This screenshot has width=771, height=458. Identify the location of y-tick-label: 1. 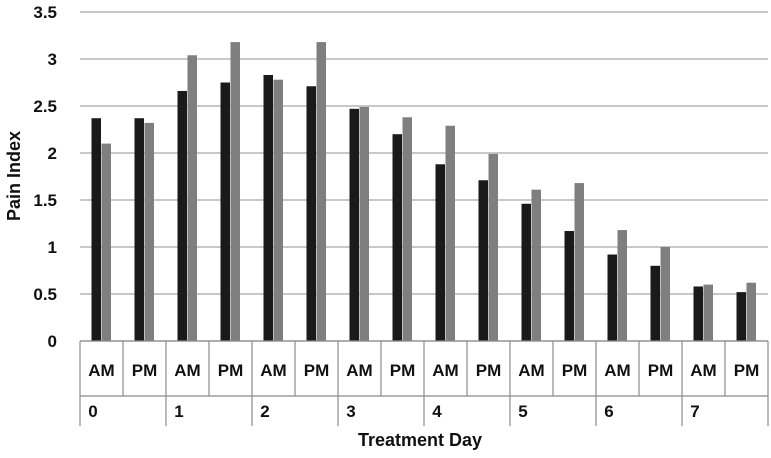
(52, 247).